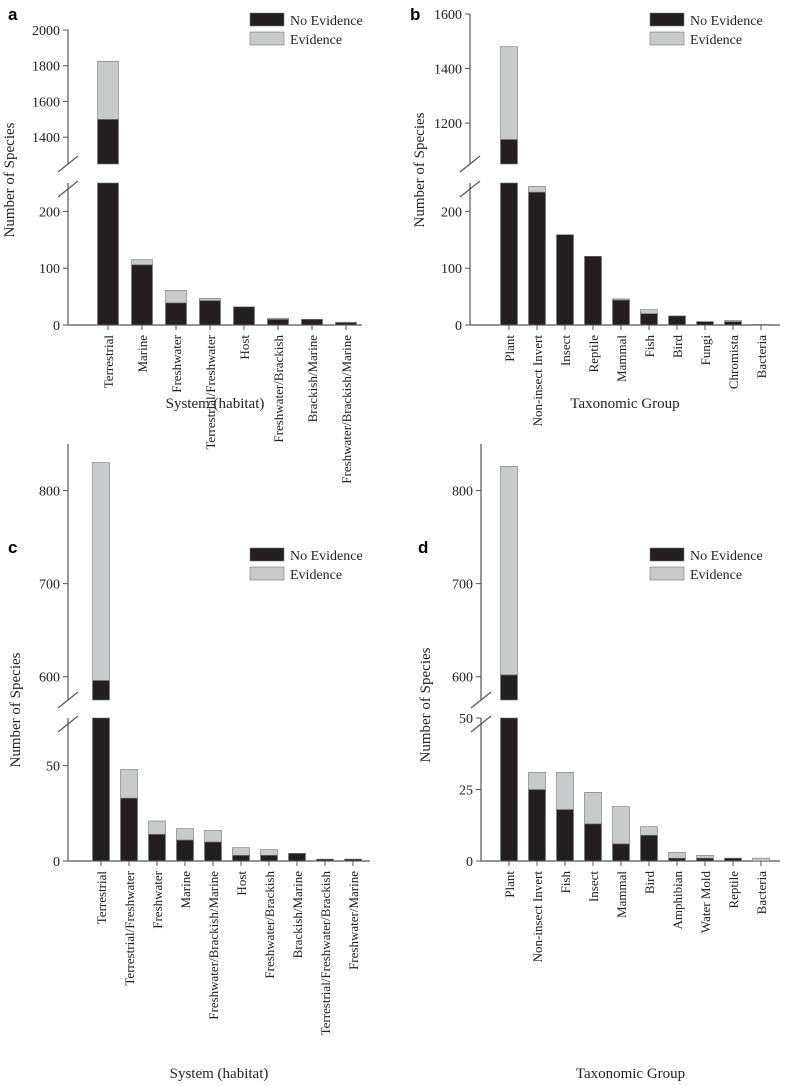  Describe the element at coordinates (451, 269) in the screenshot. I see `y-tick-label: 100` at that location.